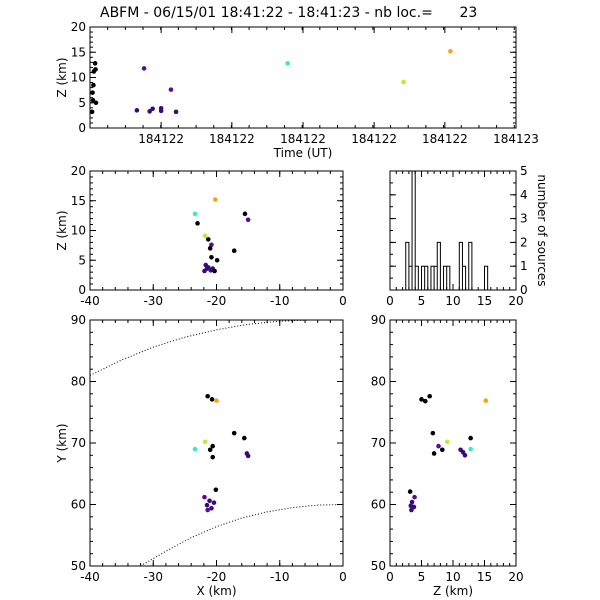 This screenshot has height=600, width=600. I want to click on x-tick-label: -20, so click(217, 577).